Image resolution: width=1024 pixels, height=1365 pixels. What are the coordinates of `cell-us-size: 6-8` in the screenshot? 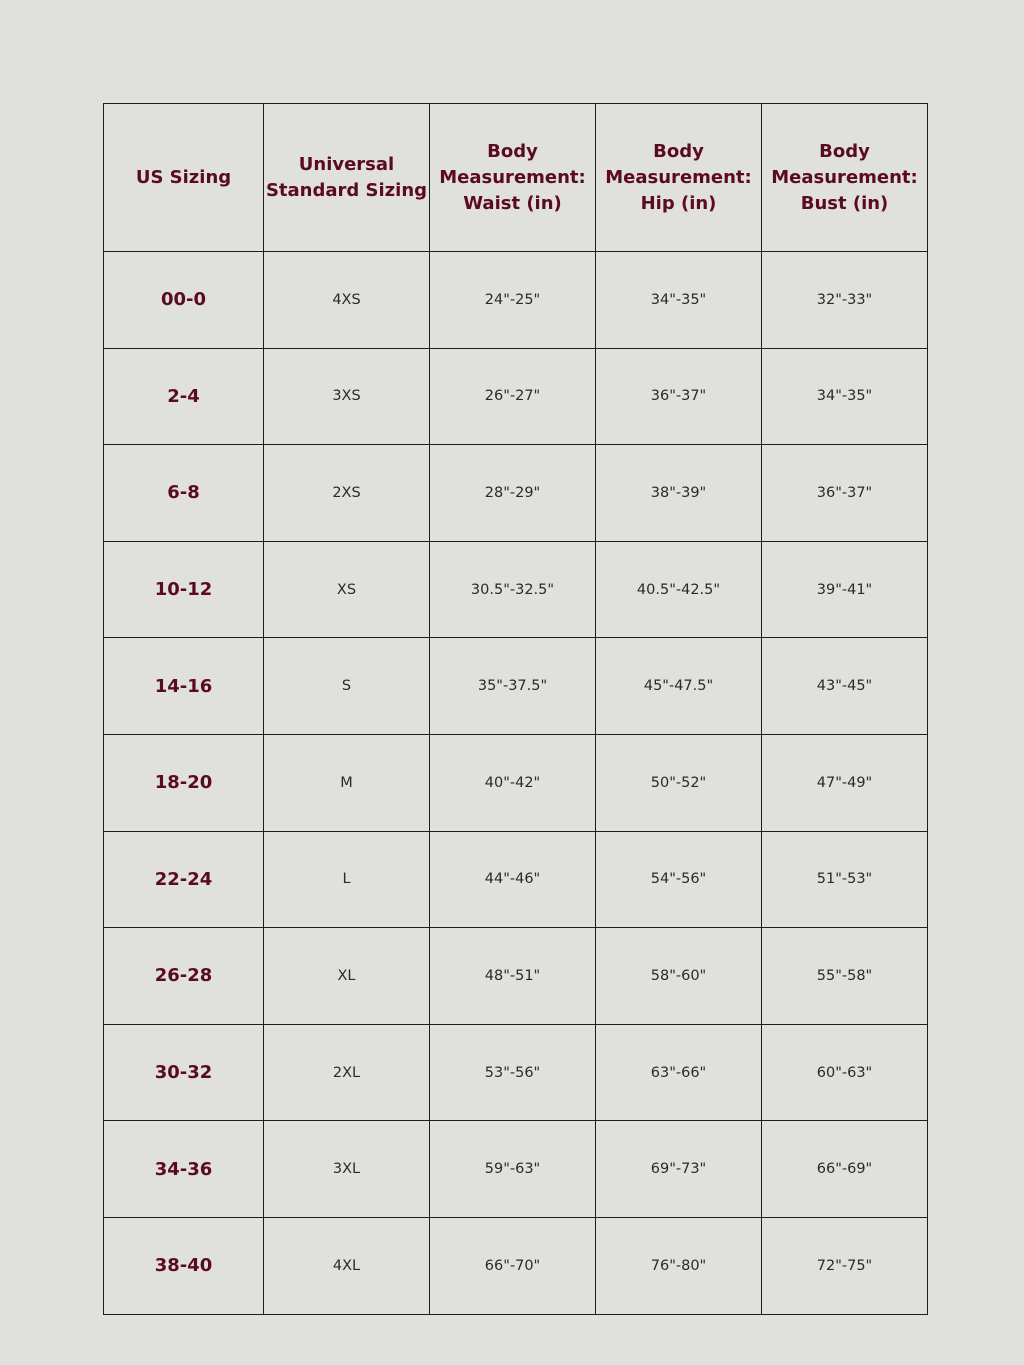 It's located at (183, 493).